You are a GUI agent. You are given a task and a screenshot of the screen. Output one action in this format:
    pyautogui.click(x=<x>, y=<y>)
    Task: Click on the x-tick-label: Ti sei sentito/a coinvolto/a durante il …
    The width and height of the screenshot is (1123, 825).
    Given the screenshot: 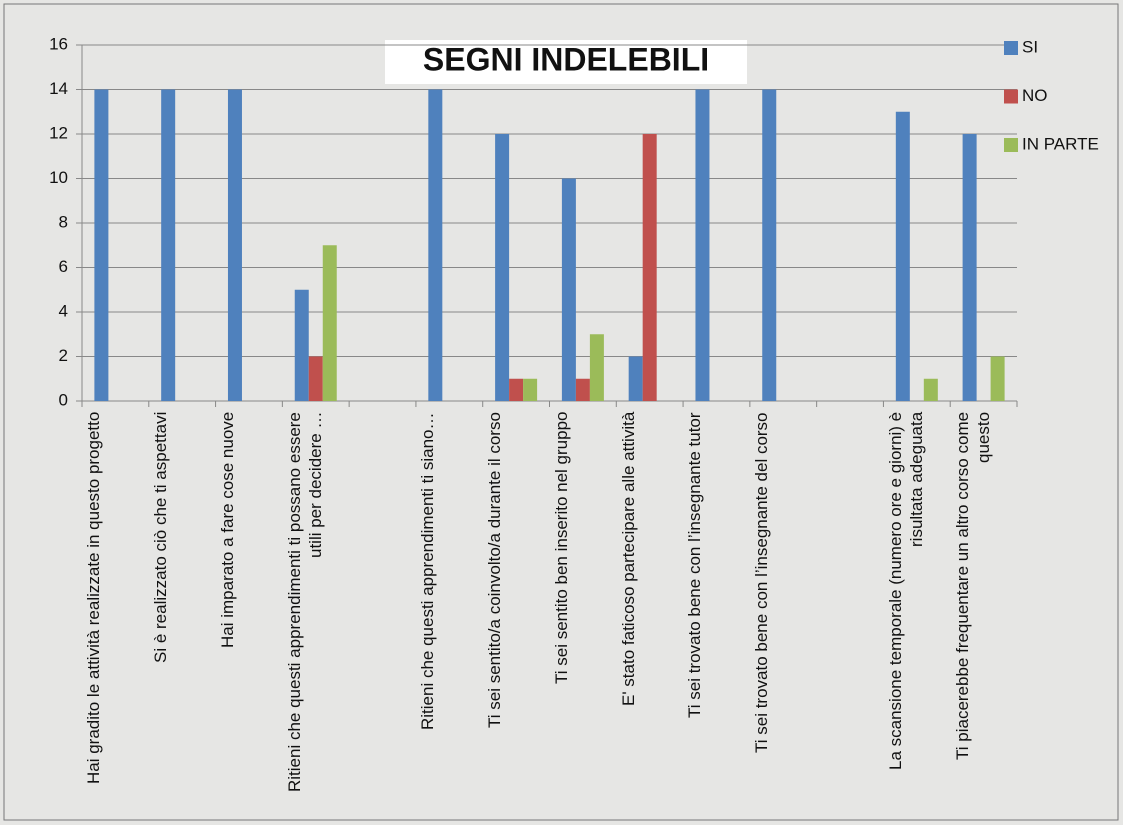 What is the action you would take?
    pyautogui.click(x=495, y=570)
    